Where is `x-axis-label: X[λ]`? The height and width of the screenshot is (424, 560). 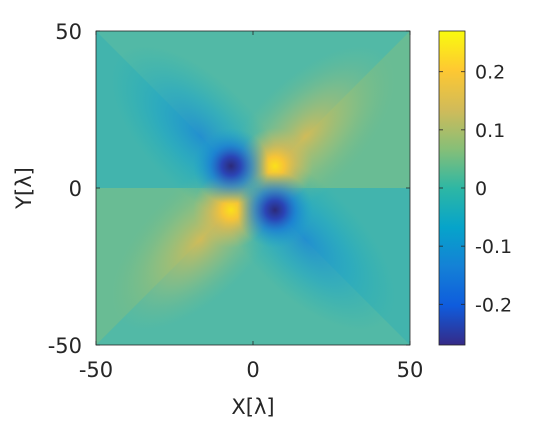
x-axis-label: X[λ] is located at coordinates (252, 407).